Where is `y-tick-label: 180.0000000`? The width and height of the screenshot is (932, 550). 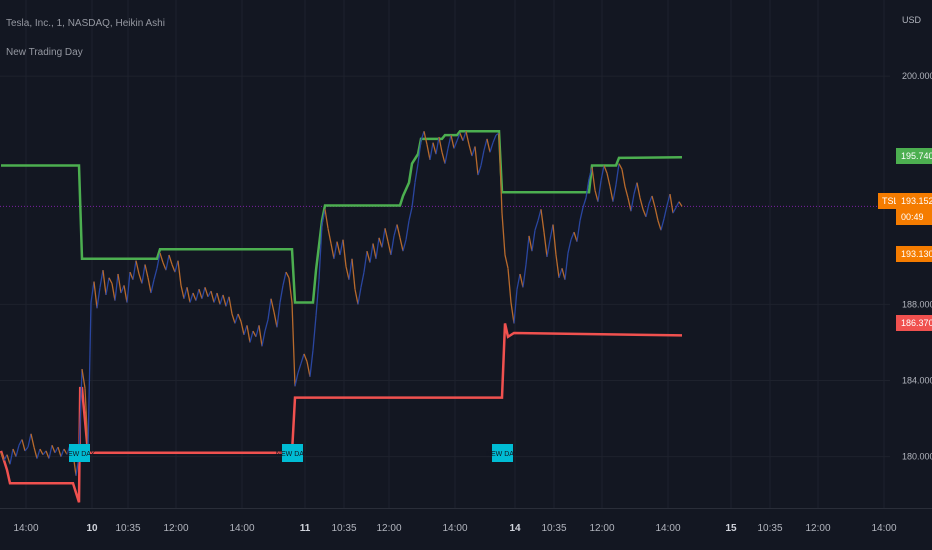 y-tick-label: 180.0000000 is located at coordinates (917, 457).